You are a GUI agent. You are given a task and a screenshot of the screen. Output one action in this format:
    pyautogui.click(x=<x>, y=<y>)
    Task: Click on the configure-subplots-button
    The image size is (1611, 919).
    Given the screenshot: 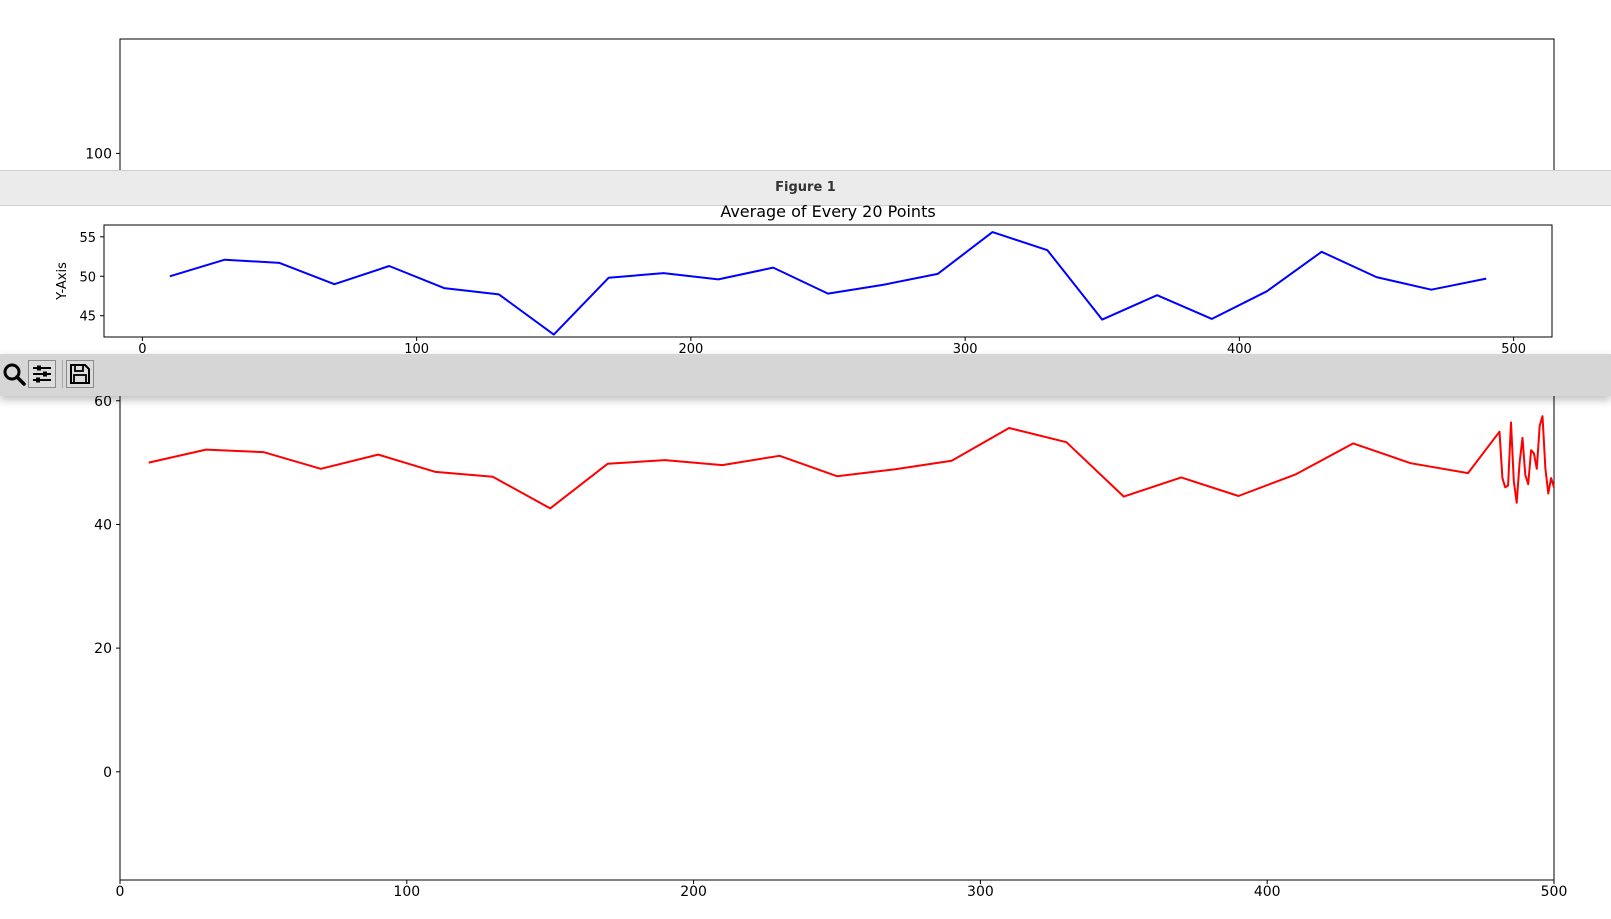 What is the action you would take?
    pyautogui.click(x=42, y=374)
    